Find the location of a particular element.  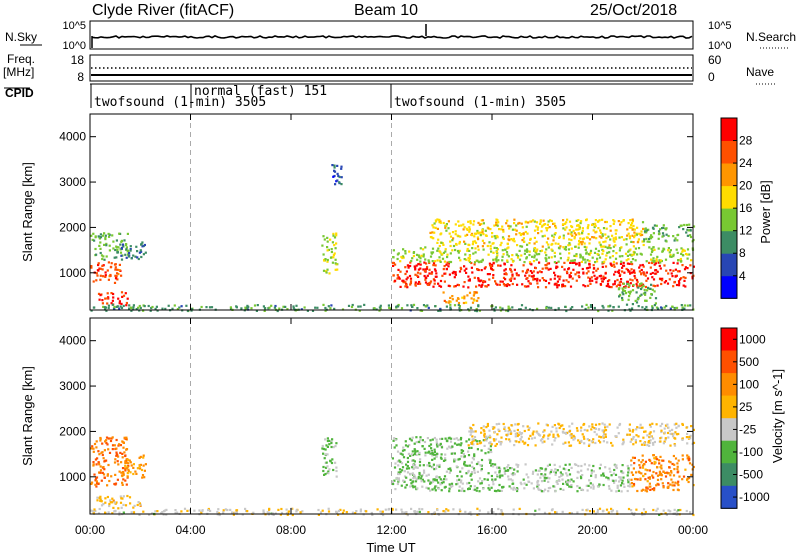

y-tick-label: 2000 is located at coordinates (72, 431).